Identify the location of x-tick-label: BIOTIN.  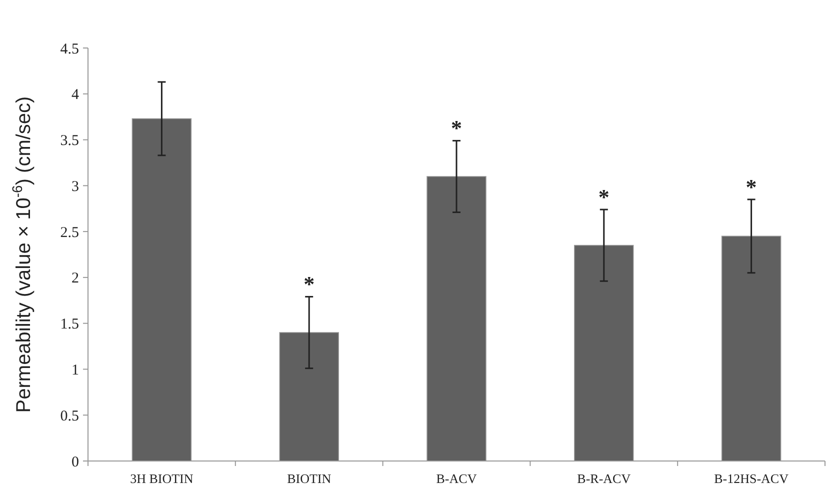
(309, 478).